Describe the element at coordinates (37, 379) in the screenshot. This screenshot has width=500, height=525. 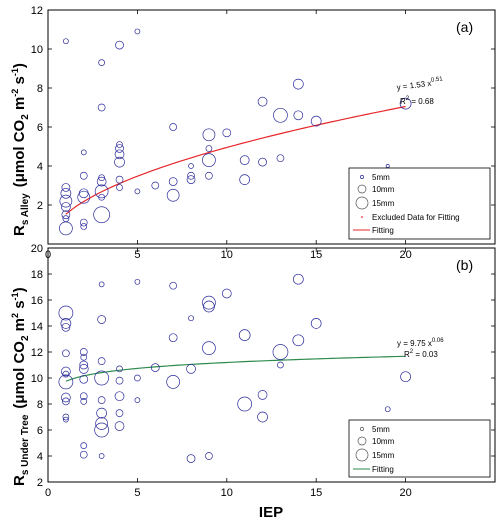
I see `panel-b-ytick-label: 10` at that location.